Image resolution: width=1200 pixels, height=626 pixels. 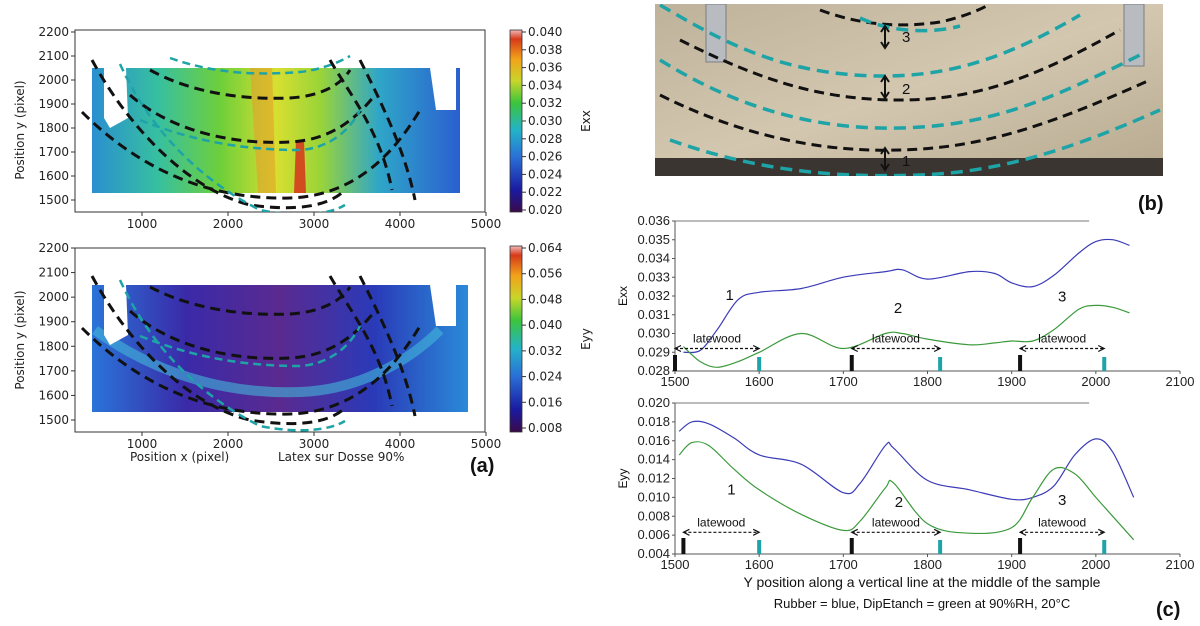 What do you see at coordinates (653, 496) in the screenshot?
I see `y-tick-label: 0.010` at bounding box center [653, 496].